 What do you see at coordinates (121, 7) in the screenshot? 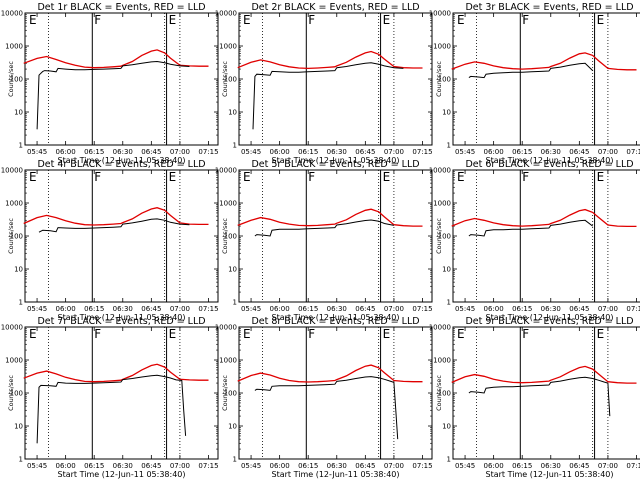
I see `panel-title: Det 1r BLACK = Events, RED = LLD` at bounding box center [121, 7].